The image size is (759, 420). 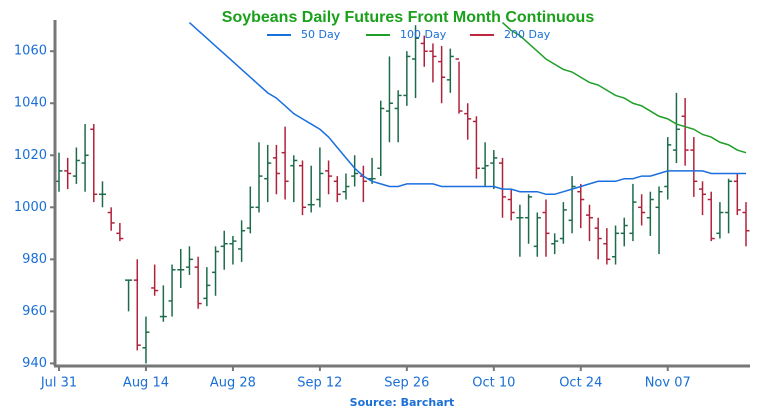 What do you see at coordinates (321, 34) in the screenshot?
I see `legend-label: 50 Day` at bounding box center [321, 34].